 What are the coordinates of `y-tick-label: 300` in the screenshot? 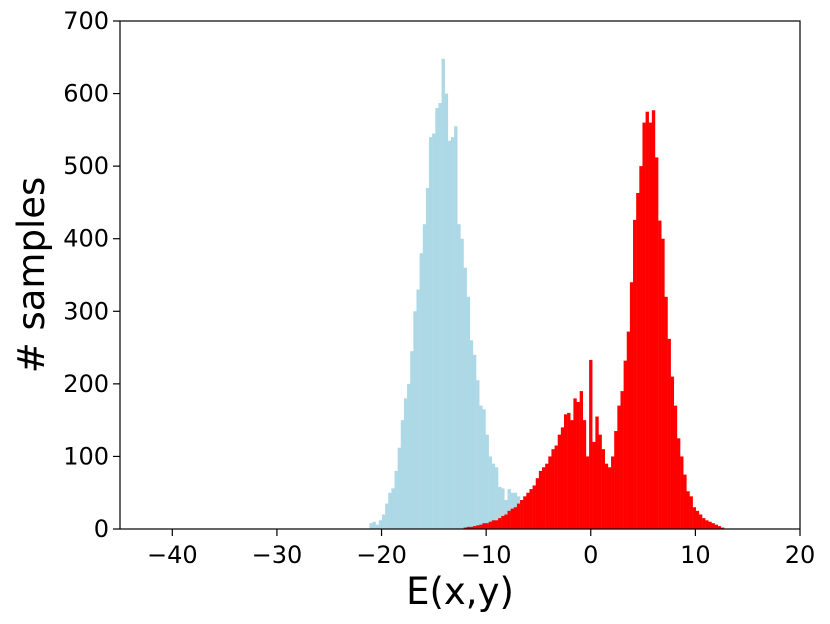 It's located at (86, 311).